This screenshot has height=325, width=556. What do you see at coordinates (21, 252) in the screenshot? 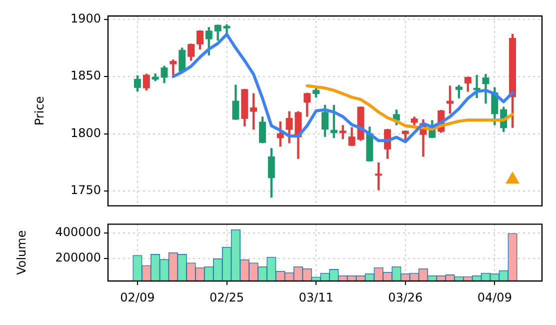
I see `y-axis-title: Volume` at bounding box center [21, 252].